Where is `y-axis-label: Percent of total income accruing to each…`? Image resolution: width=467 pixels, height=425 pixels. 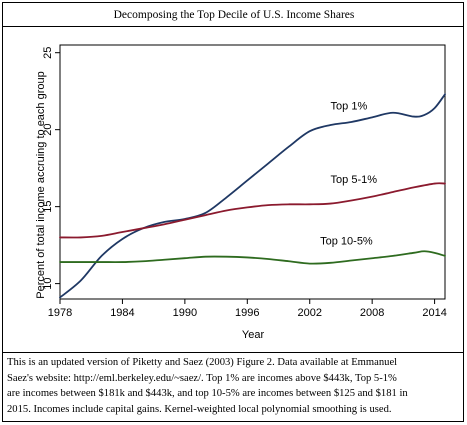
y-axis-label: Percent of total income accruing to each… is located at coordinates (41, 184).